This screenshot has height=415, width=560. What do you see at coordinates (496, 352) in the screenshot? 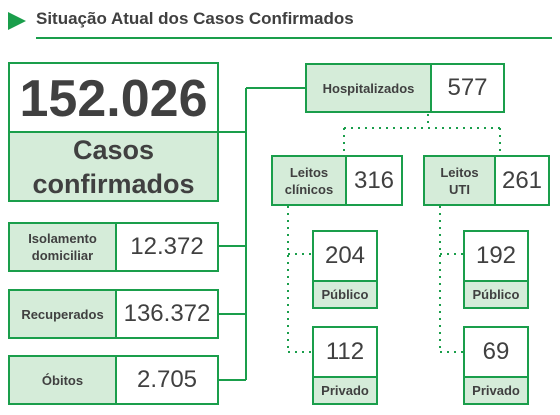
I see `icu-private-value: 69` at bounding box center [496, 352].